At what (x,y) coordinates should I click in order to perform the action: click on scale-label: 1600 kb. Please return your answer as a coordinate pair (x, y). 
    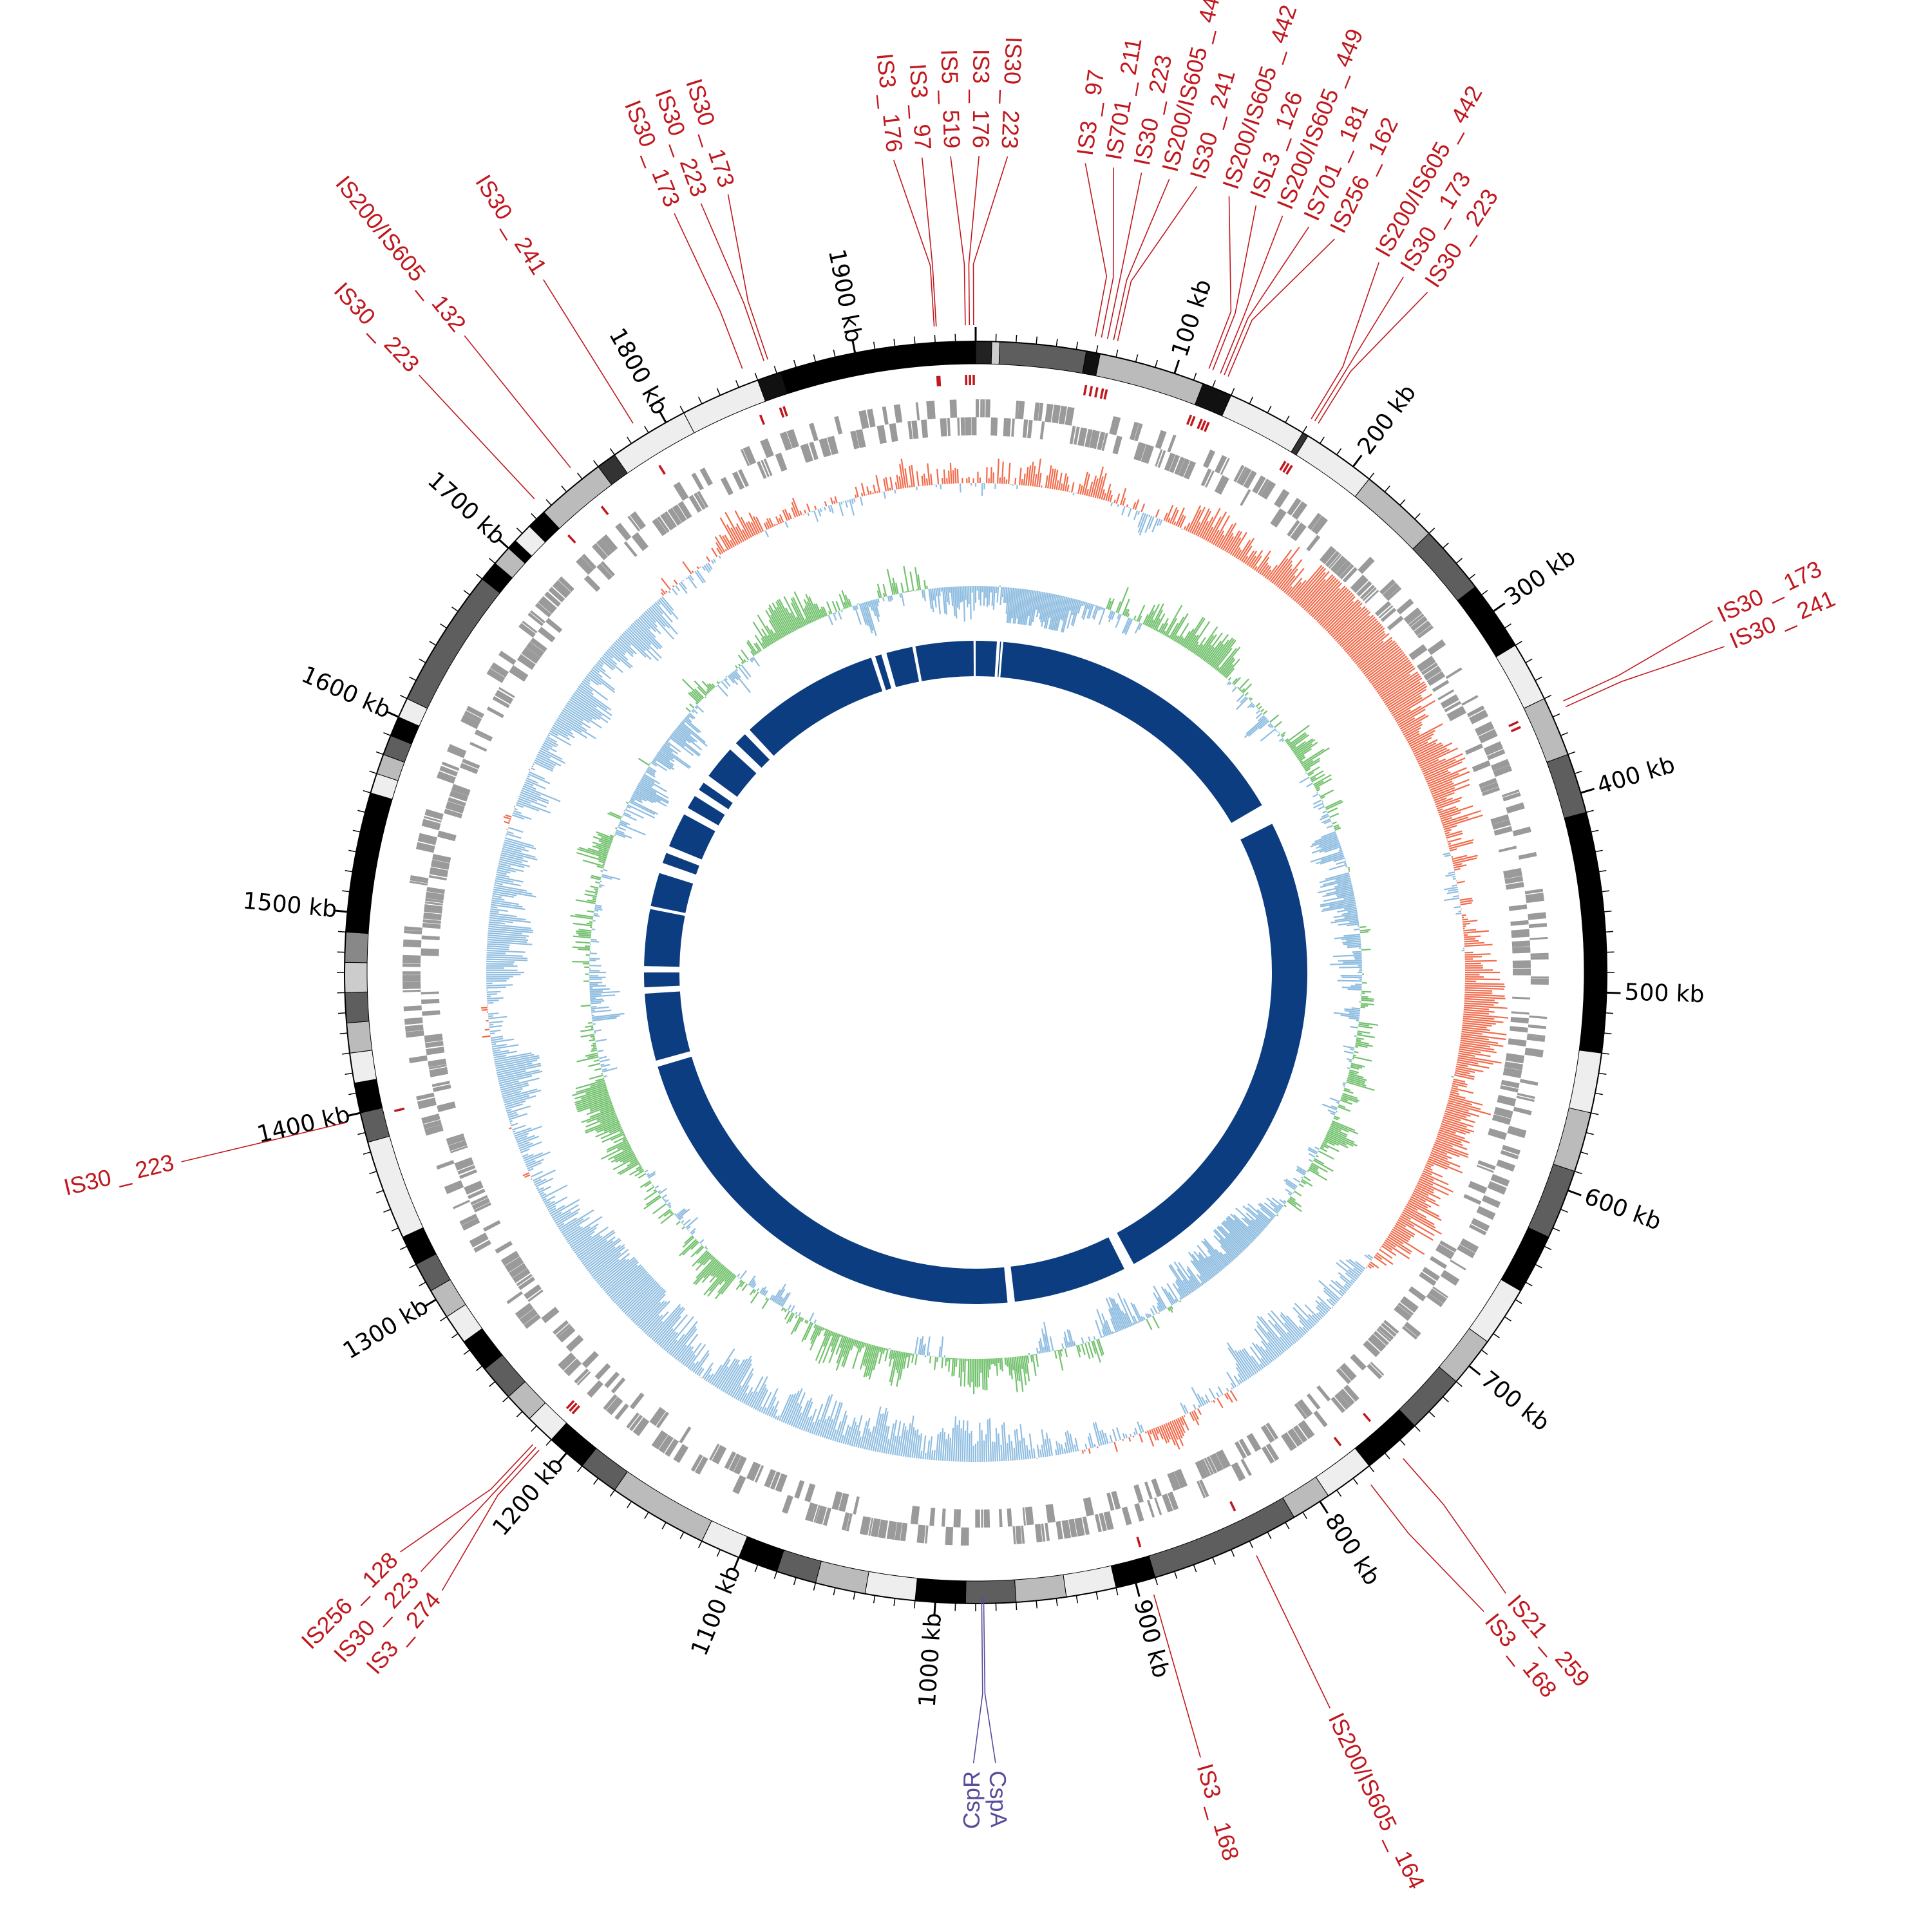
    Looking at the image, I should click on (347, 692).